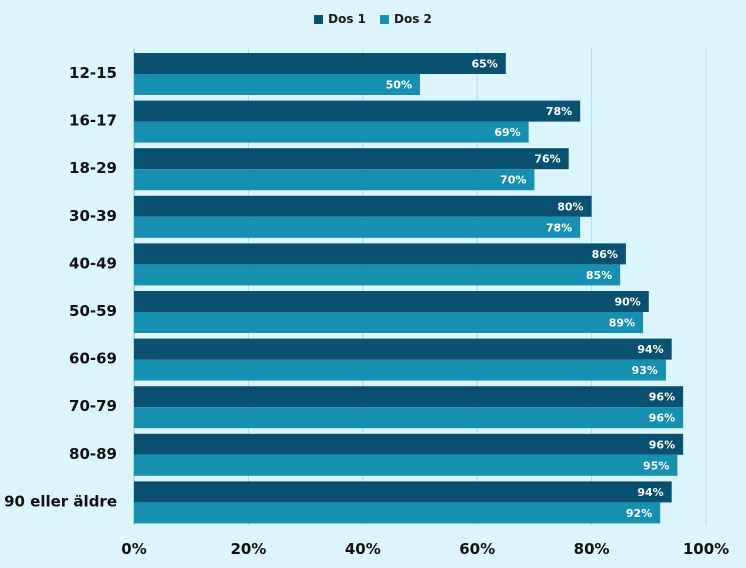  What do you see at coordinates (248, 549) in the screenshot?
I see `x-tick-label: 20%` at bounding box center [248, 549].